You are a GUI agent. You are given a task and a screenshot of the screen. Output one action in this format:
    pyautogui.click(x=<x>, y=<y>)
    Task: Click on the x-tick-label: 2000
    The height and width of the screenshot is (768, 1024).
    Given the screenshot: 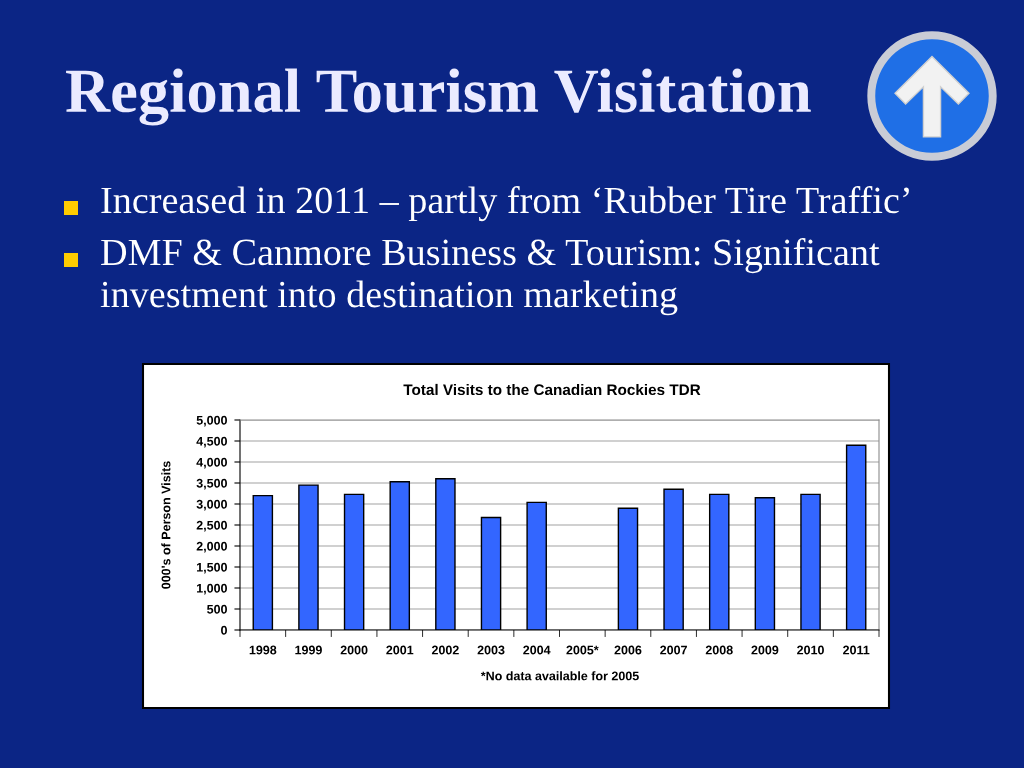 What is the action you would take?
    pyautogui.click(x=354, y=650)
    